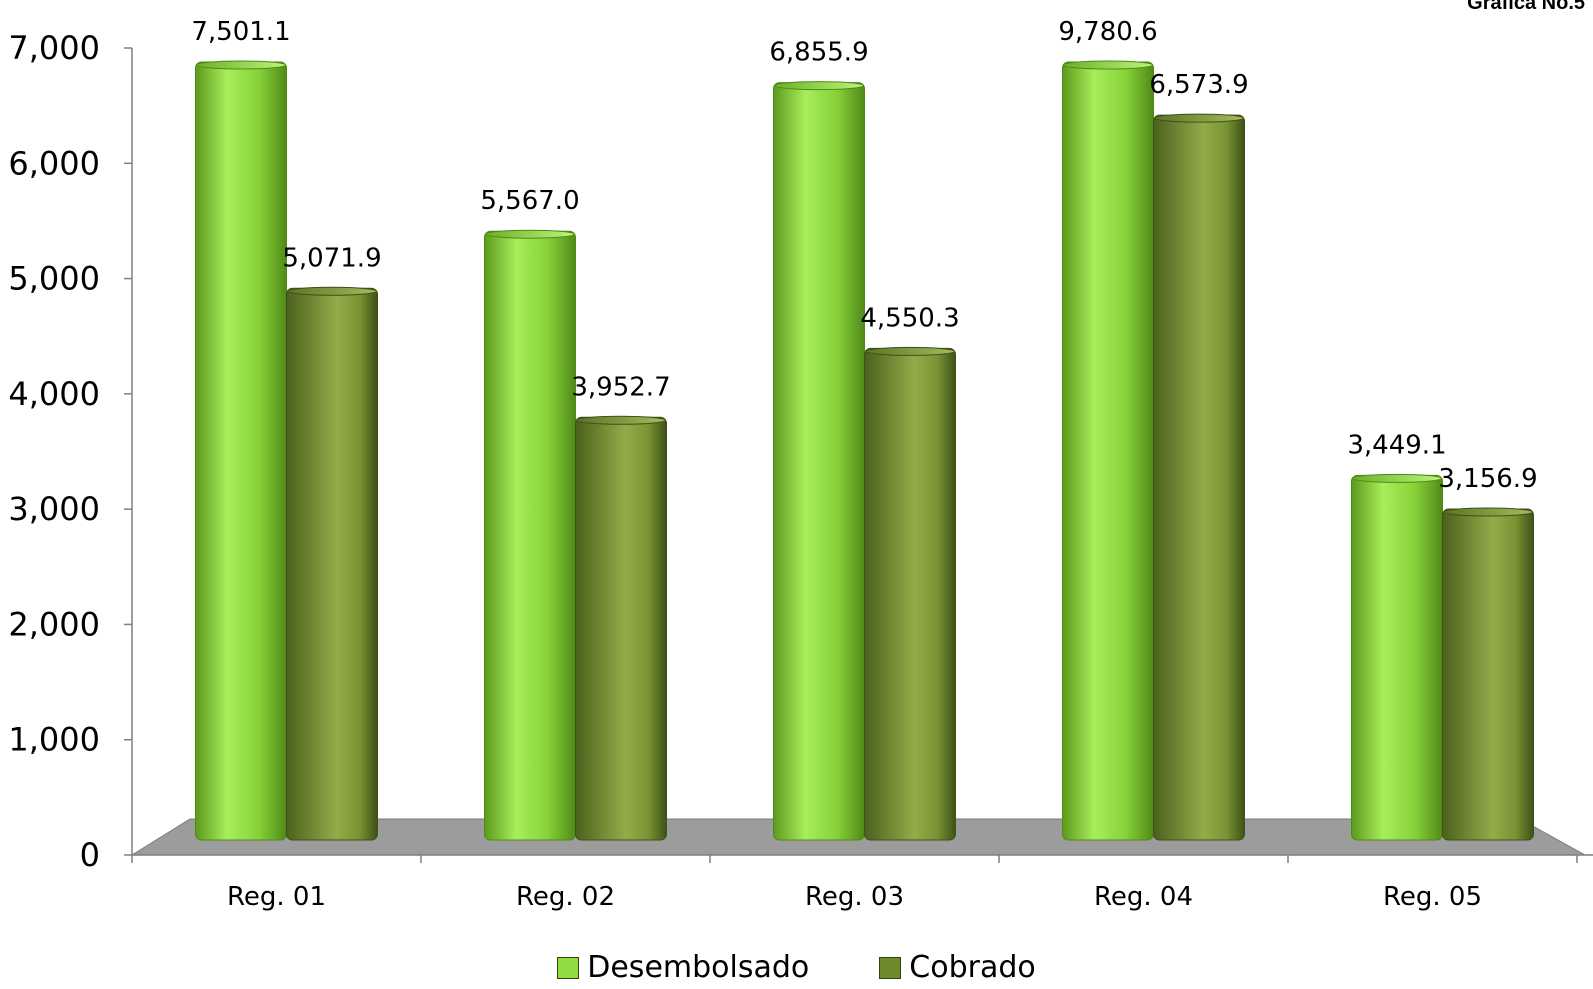 The height and width of the screenshot is (989, 1593). Describe the element at coordinates (54, 740) in the screenshot. I see `y-tick-label: 1,000` at that location.